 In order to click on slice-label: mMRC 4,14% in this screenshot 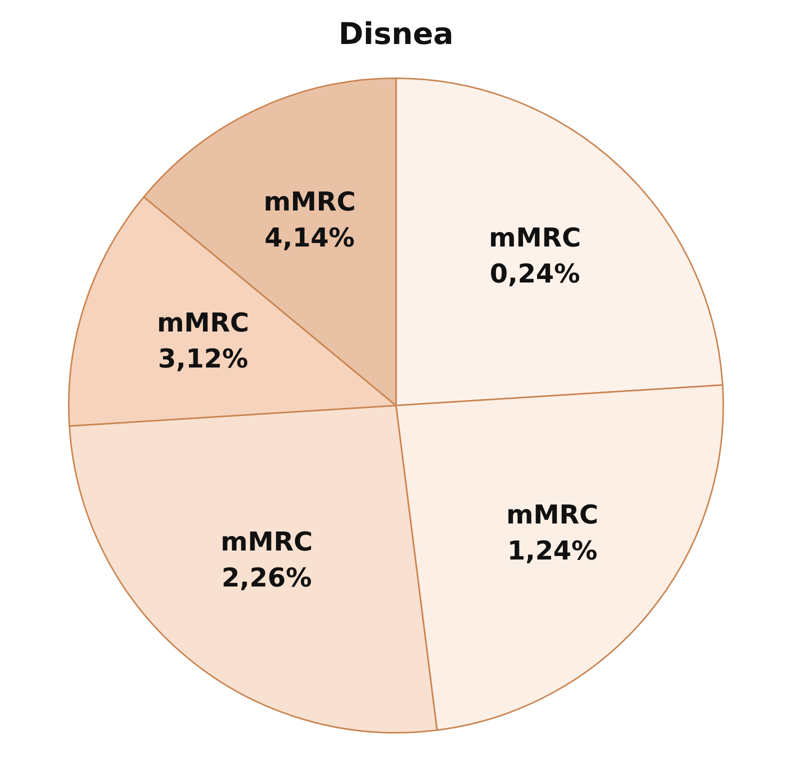, I will do `click(310, 221)`.